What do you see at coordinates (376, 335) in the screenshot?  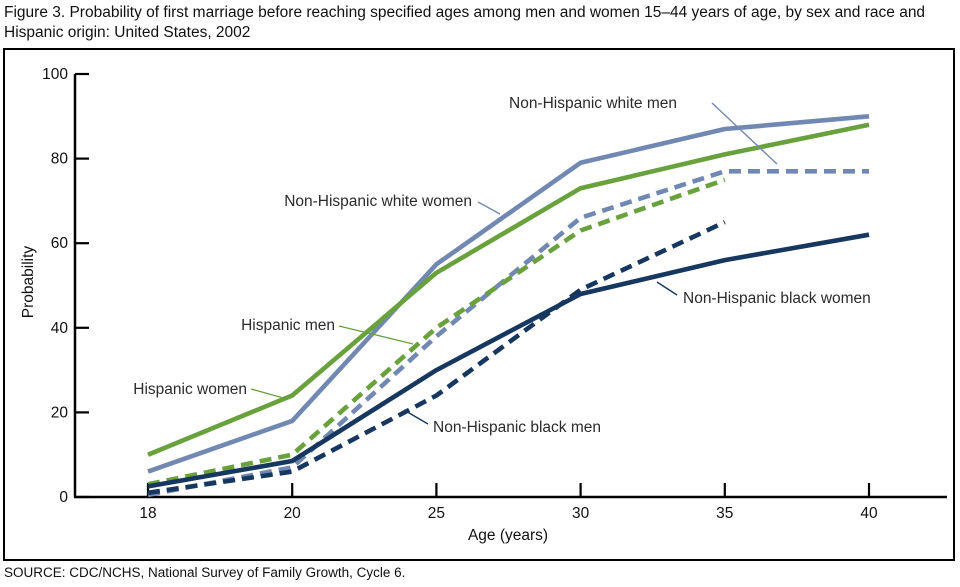 I see `label-pointer-hispanic-men` at bounding box center [376, 335].